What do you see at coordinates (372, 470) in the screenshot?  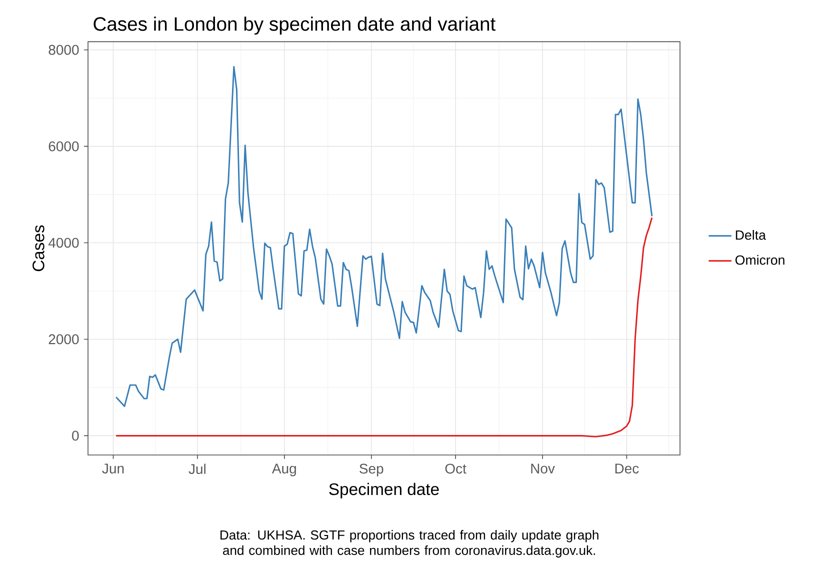 I see `x-tick-label: Sep` at bounding box center [372, 470].